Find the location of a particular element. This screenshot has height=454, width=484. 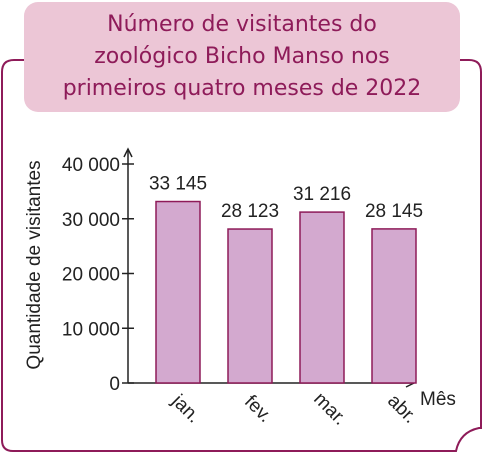

x-tick-label: abr. is located at coordinates (401, 408).